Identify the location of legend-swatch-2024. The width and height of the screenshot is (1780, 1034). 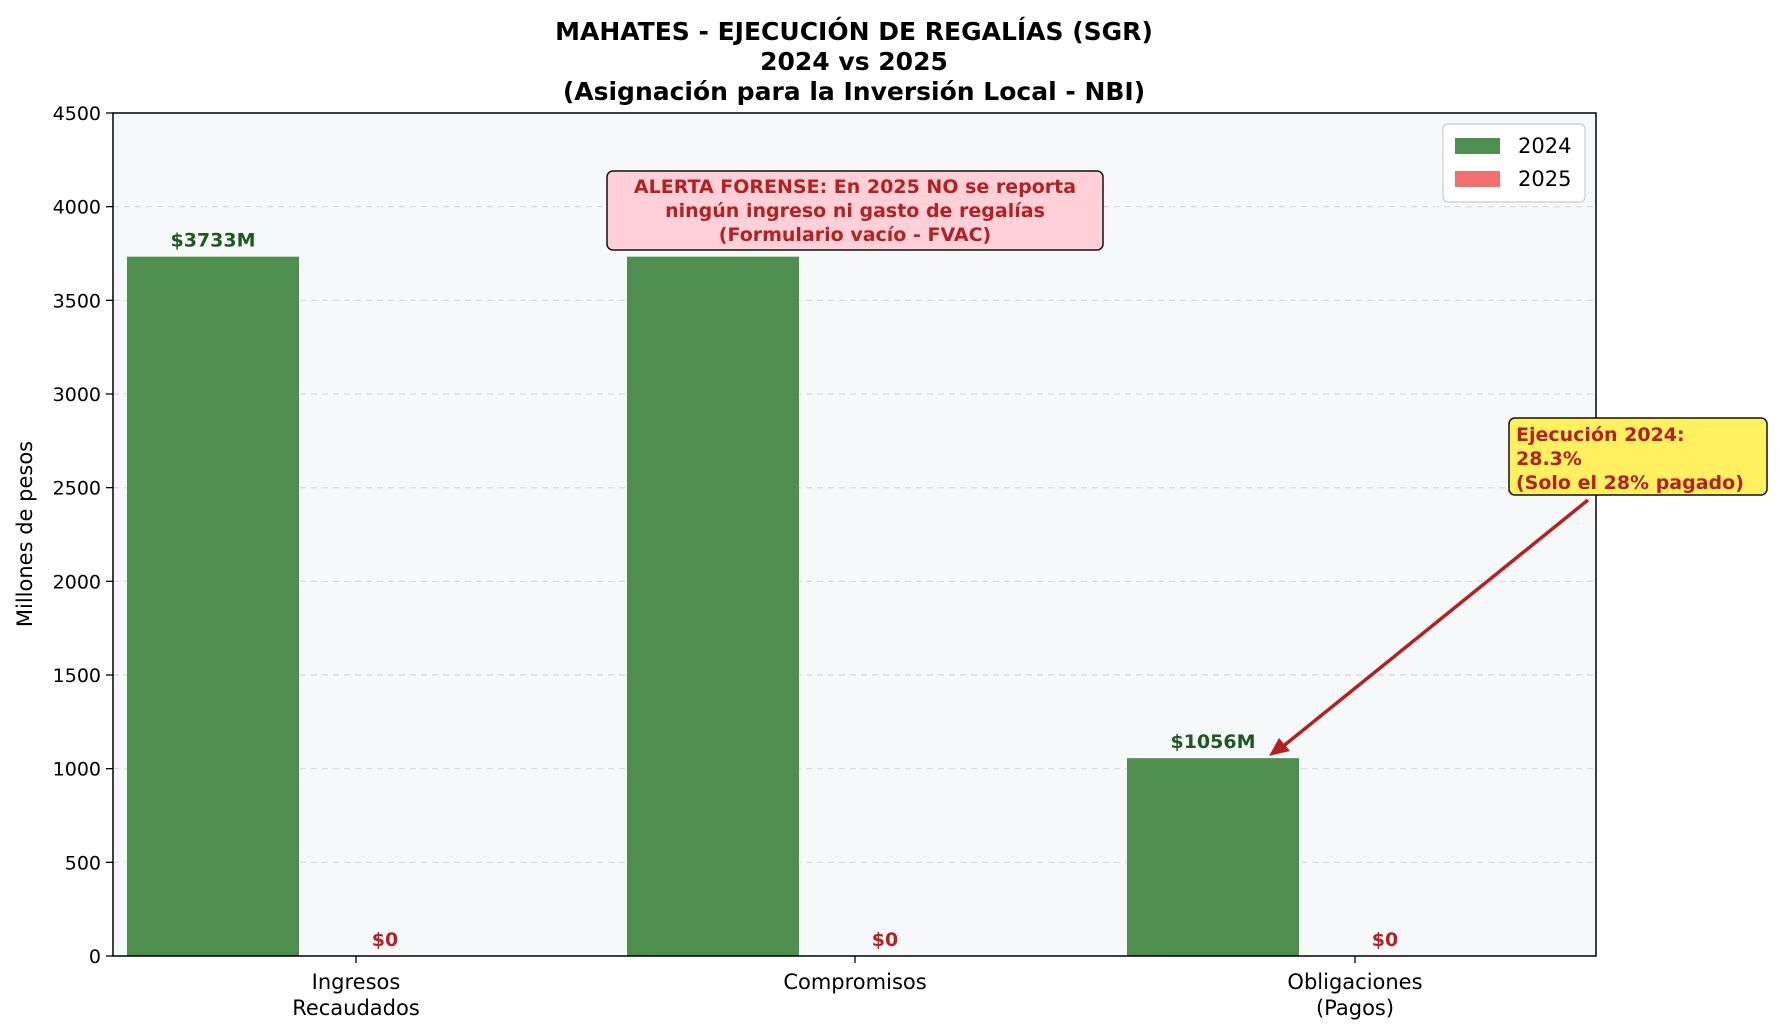
(1477, 146).